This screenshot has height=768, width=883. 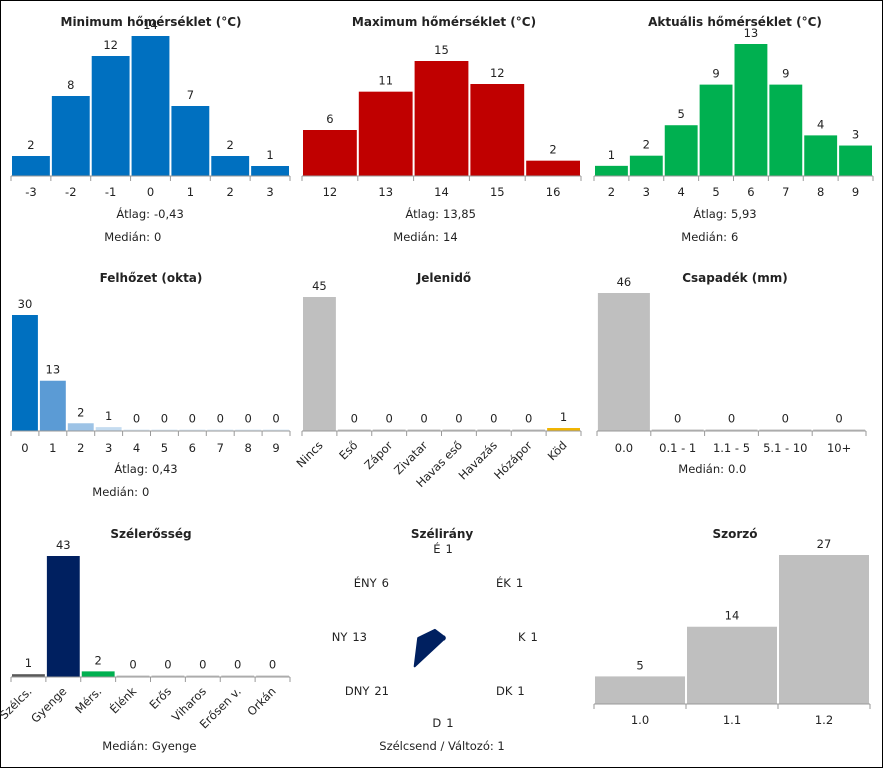 What do you see at coordinates (52, 448) in the screenshot?
I see `tick-label: 1` at bounding box center [52, 448].